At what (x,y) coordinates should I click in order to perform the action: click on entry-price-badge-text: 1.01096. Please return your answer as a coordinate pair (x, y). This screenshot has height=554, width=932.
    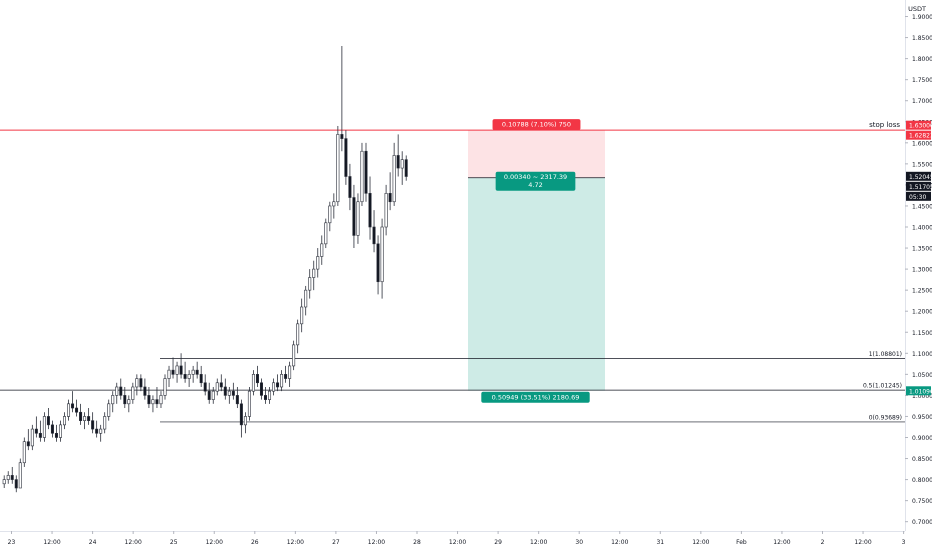
    Looking at the image, I should click on (920, 391).